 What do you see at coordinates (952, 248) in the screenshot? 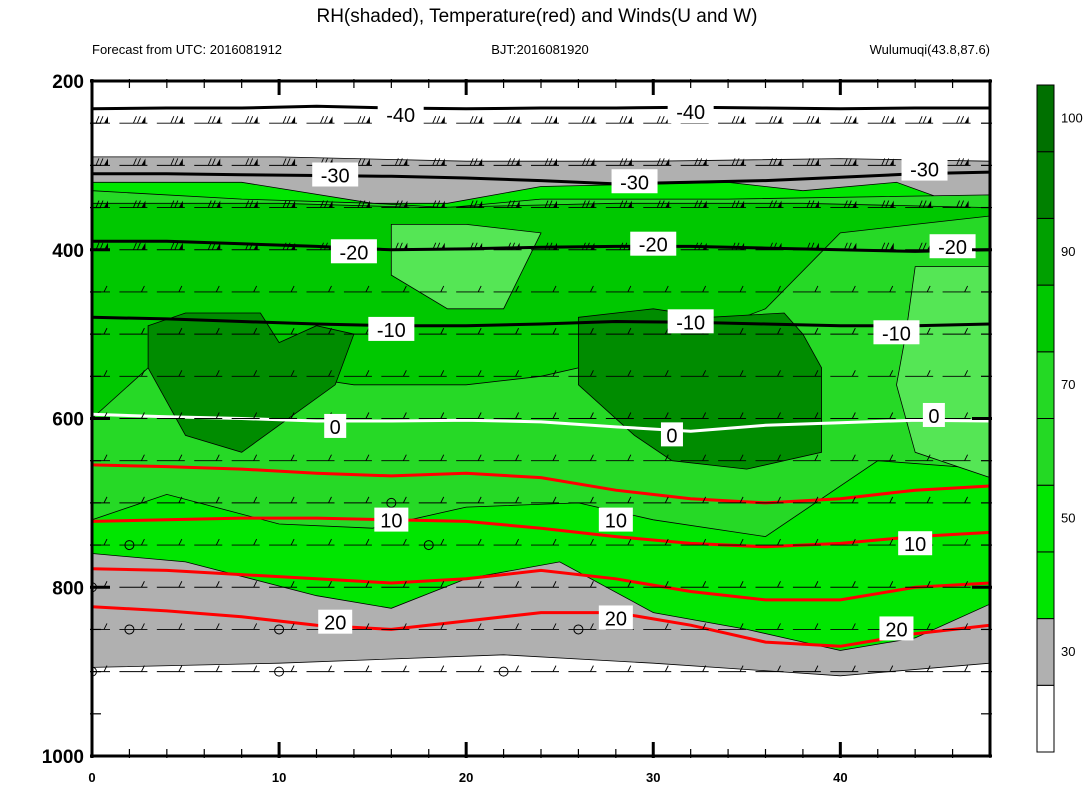
I see `contour-label: -20` at bounding box center [952, 248].